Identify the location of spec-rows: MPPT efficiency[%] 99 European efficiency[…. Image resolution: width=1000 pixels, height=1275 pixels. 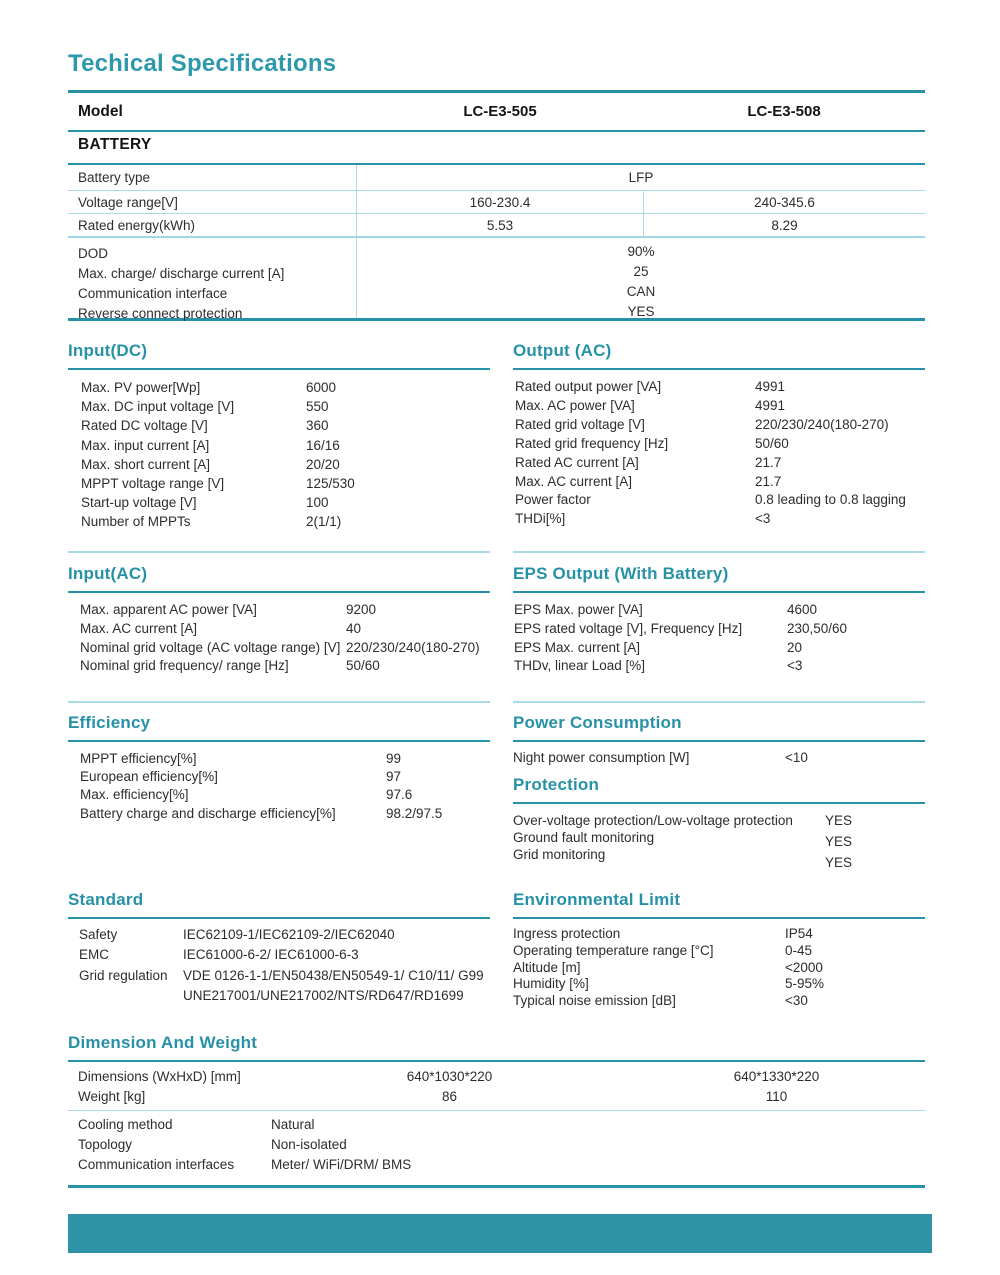
(279, 782).